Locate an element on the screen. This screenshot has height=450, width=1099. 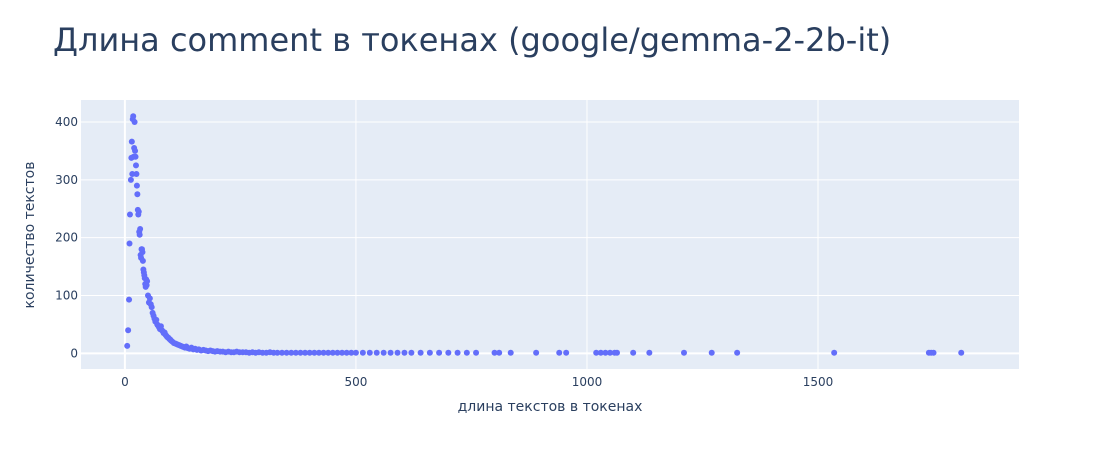
x-axis-ticks: 0 500 1000 1500 is located at coordinates (477, 382).